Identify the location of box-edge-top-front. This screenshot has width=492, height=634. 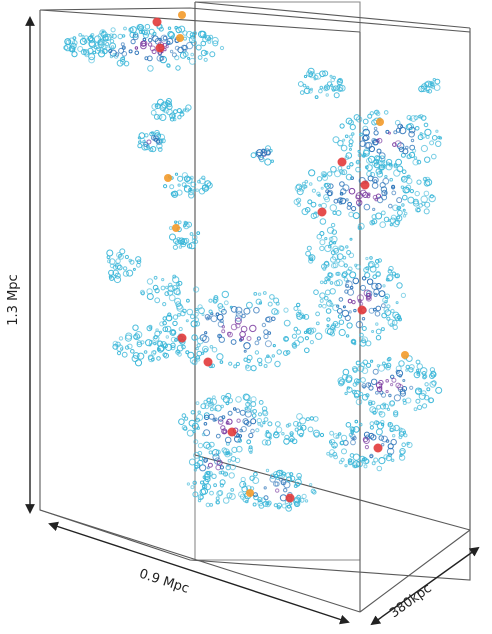
(200, 21).